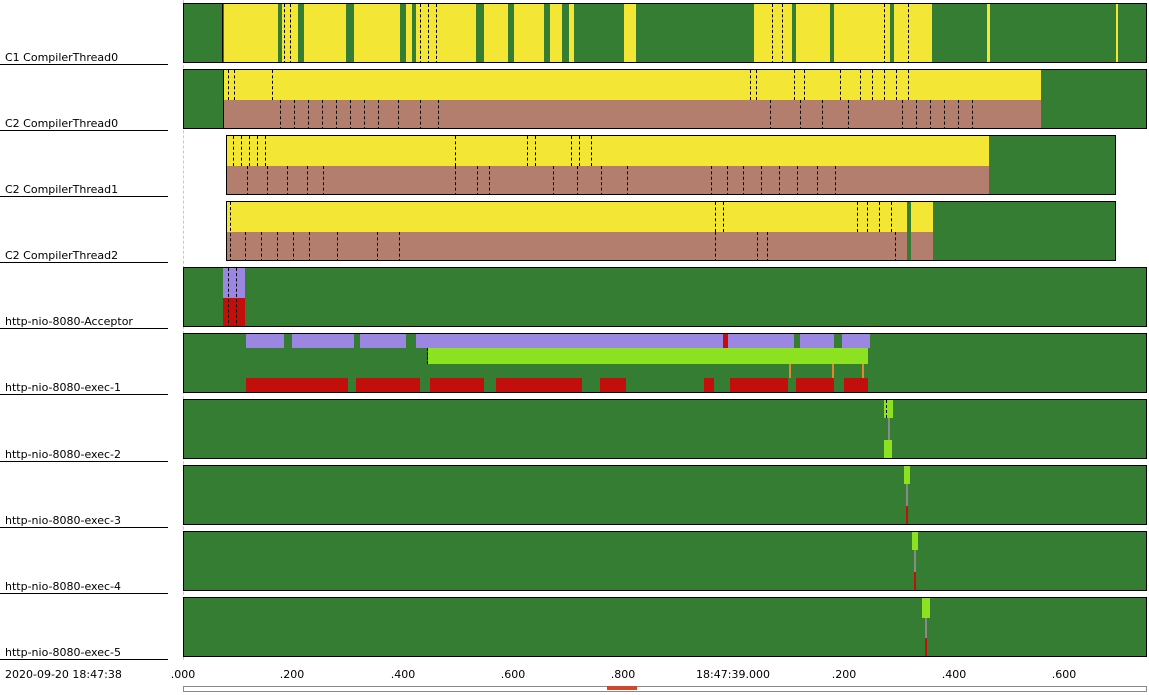 This screenshot has width=1149, height=695. What do you see at coordinates (63, 586) in the screenshot?
I see `lane-label-exec-4: http-nio-8080-exec-4` at bounding box center [63, 586].